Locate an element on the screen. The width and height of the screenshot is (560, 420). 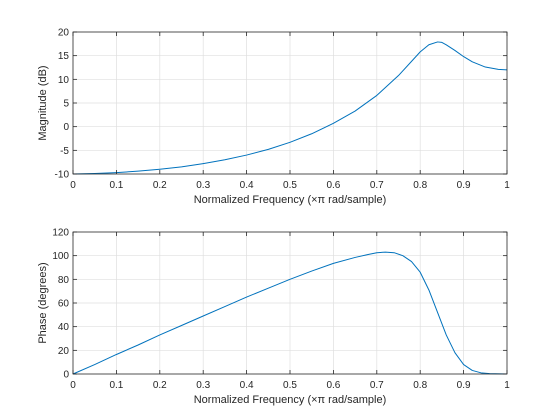
y-tick-label: 100 is located at coordinates (60, 256).